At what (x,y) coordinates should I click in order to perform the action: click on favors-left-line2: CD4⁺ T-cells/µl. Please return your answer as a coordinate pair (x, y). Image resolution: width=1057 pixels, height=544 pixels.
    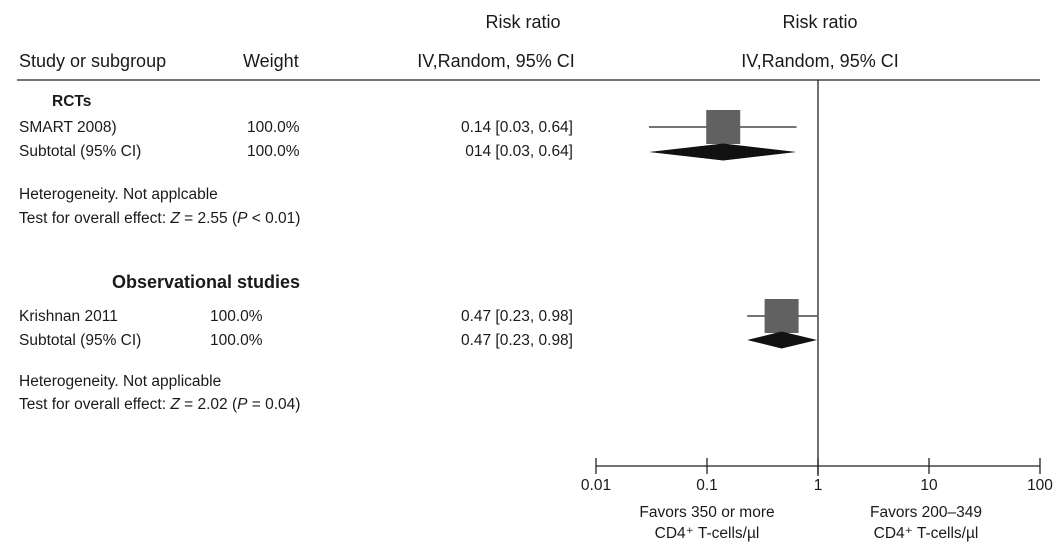
    Looking at the image, I should click on (707, 533).